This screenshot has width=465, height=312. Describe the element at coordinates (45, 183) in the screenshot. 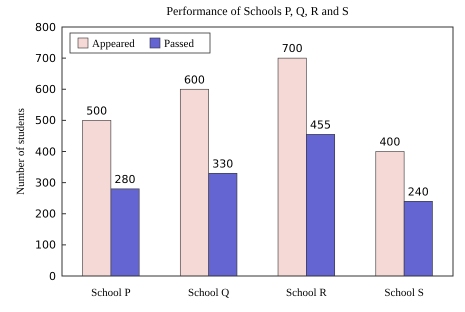

I see `y-tick-label: 300` at that location.